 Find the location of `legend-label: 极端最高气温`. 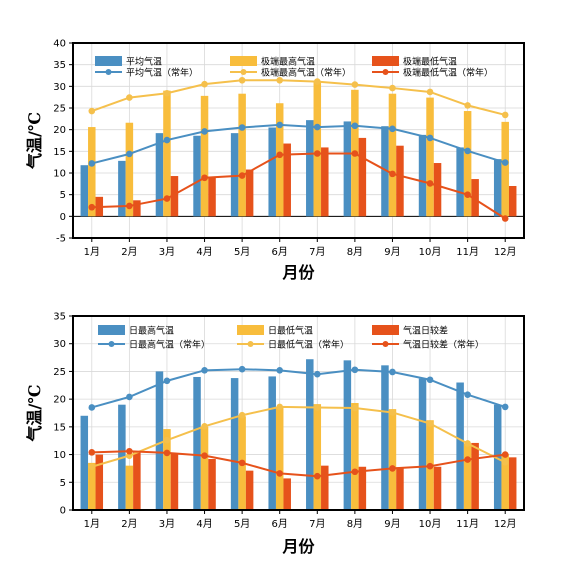

legend-label: 极端最高气温 is located at coordinates (288, 62).